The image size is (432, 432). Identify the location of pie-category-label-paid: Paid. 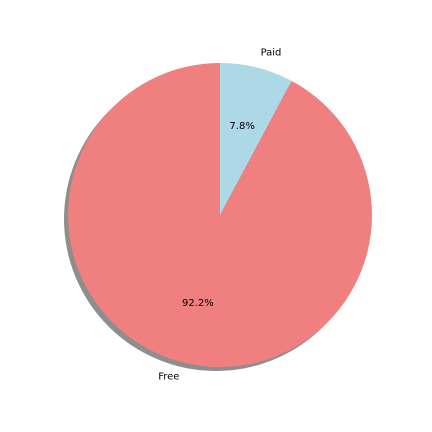
(271, 52).